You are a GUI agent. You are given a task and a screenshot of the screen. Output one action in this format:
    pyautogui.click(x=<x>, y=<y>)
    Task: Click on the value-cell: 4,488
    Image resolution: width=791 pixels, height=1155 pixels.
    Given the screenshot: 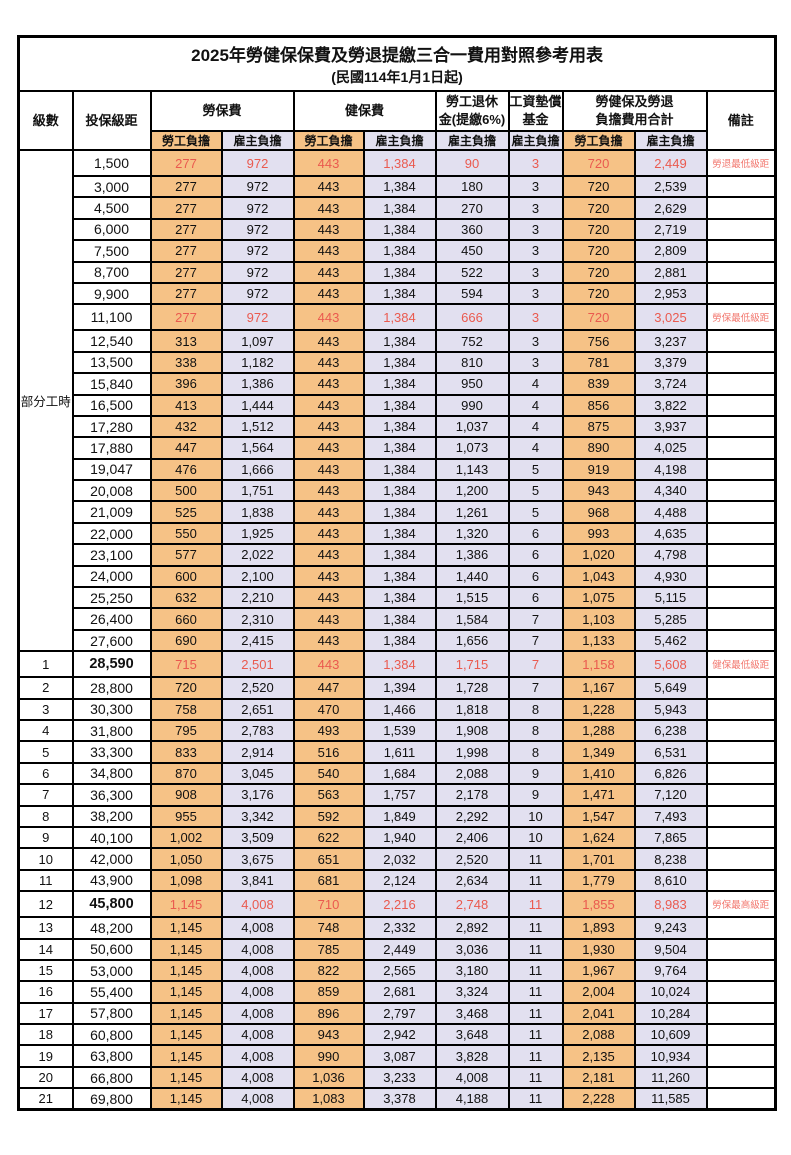 What is the action you would take?
    pyautogui.click(x=670, y=512)
    